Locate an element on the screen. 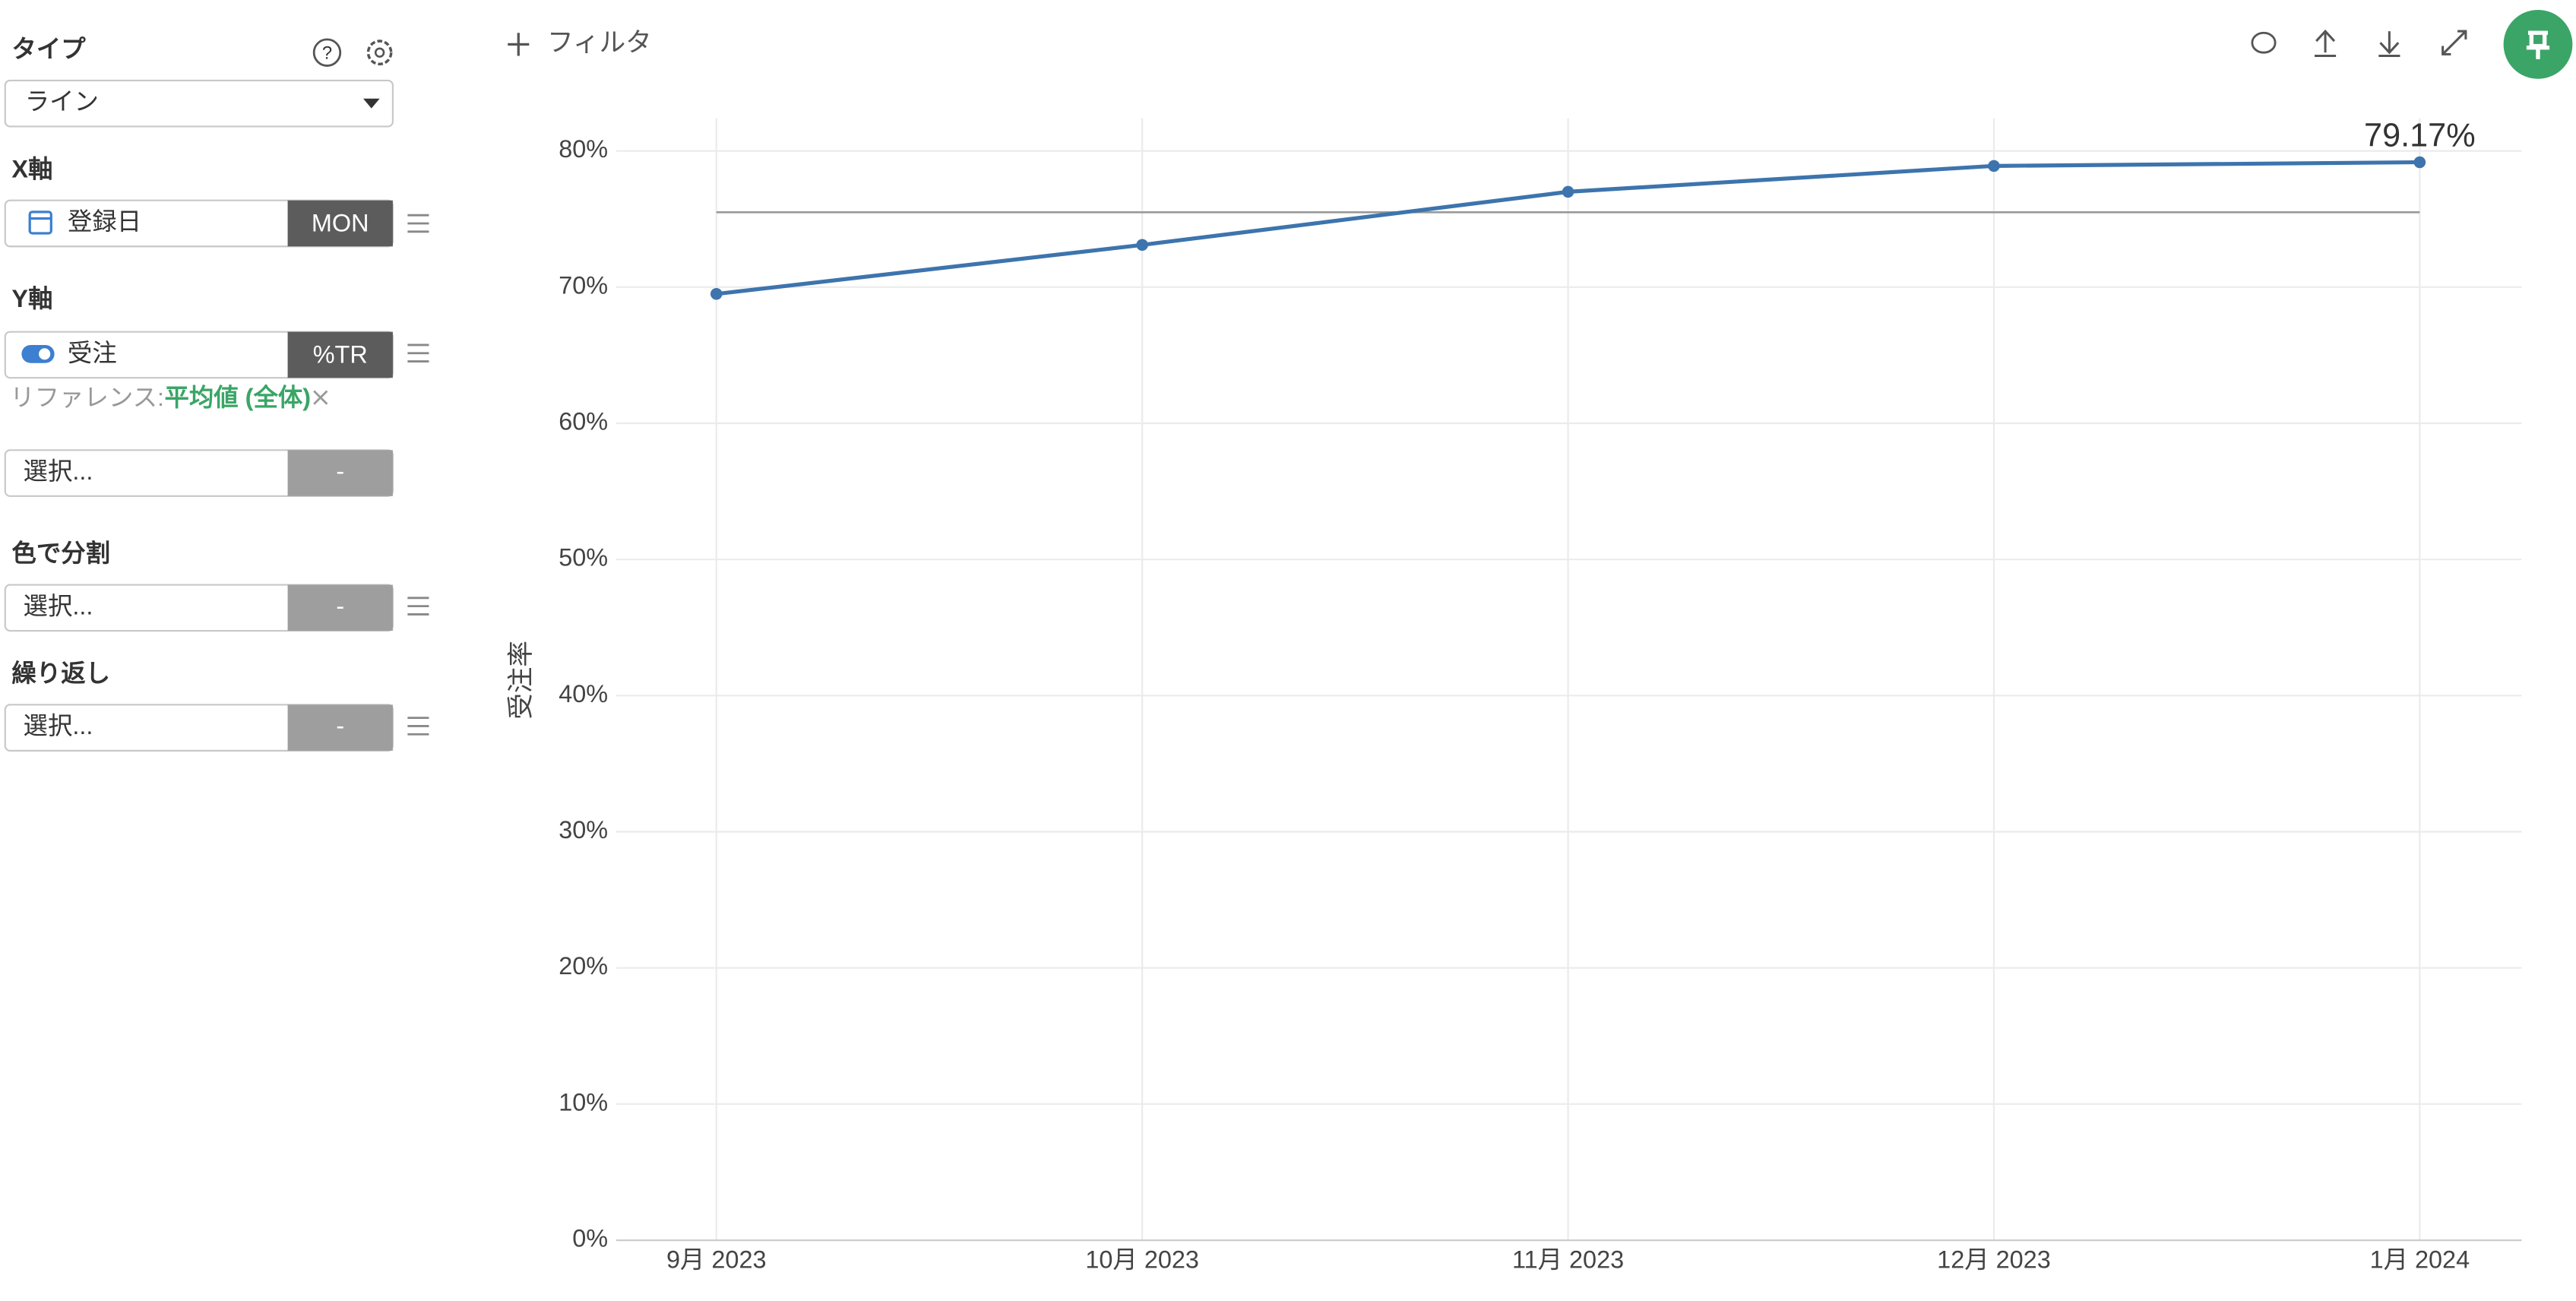 The image size is (2576, 1301). type-dropdown is located at coordinates (199, 103).